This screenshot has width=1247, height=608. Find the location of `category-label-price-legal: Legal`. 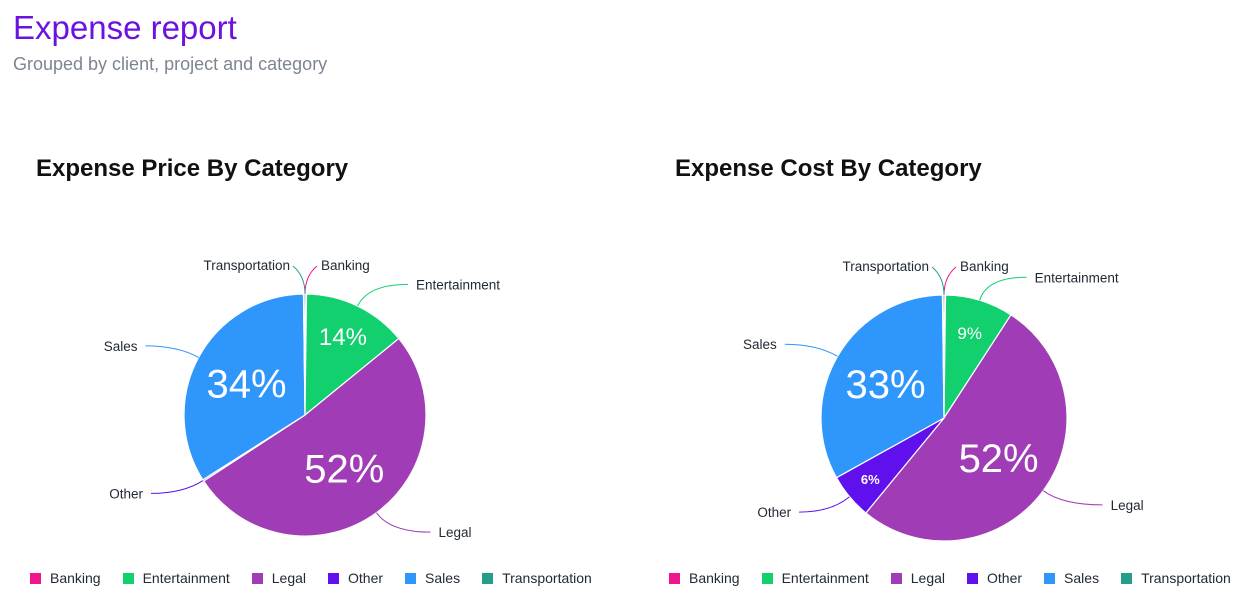

category-label-price-legal: Legal is located at coordinates (455, 532).